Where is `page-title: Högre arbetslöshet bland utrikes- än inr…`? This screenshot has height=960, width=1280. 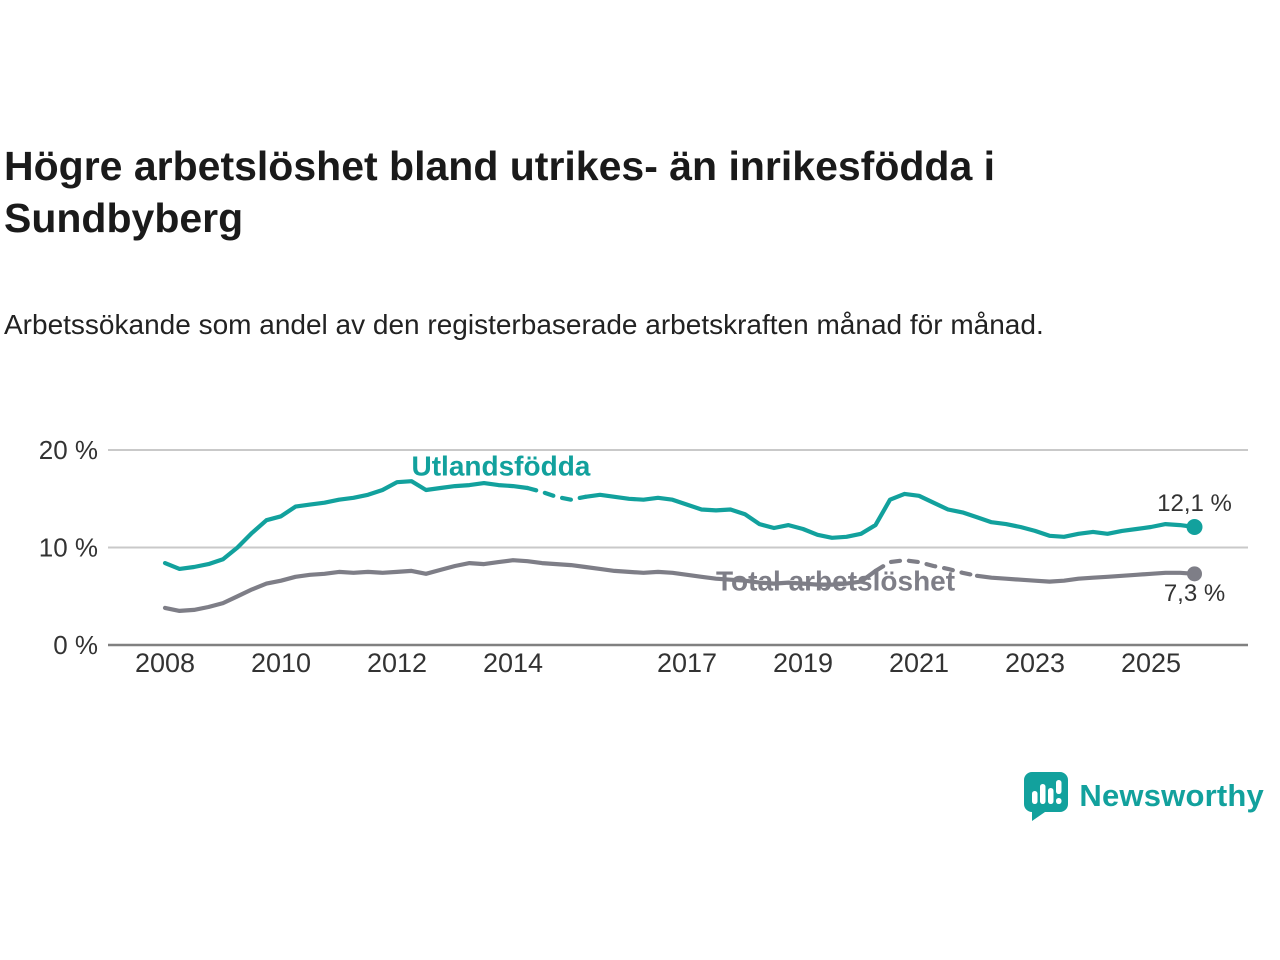 page-title: Högre arbetslöshet bland utrikes- än inr… is located at coordinates (500, 192).